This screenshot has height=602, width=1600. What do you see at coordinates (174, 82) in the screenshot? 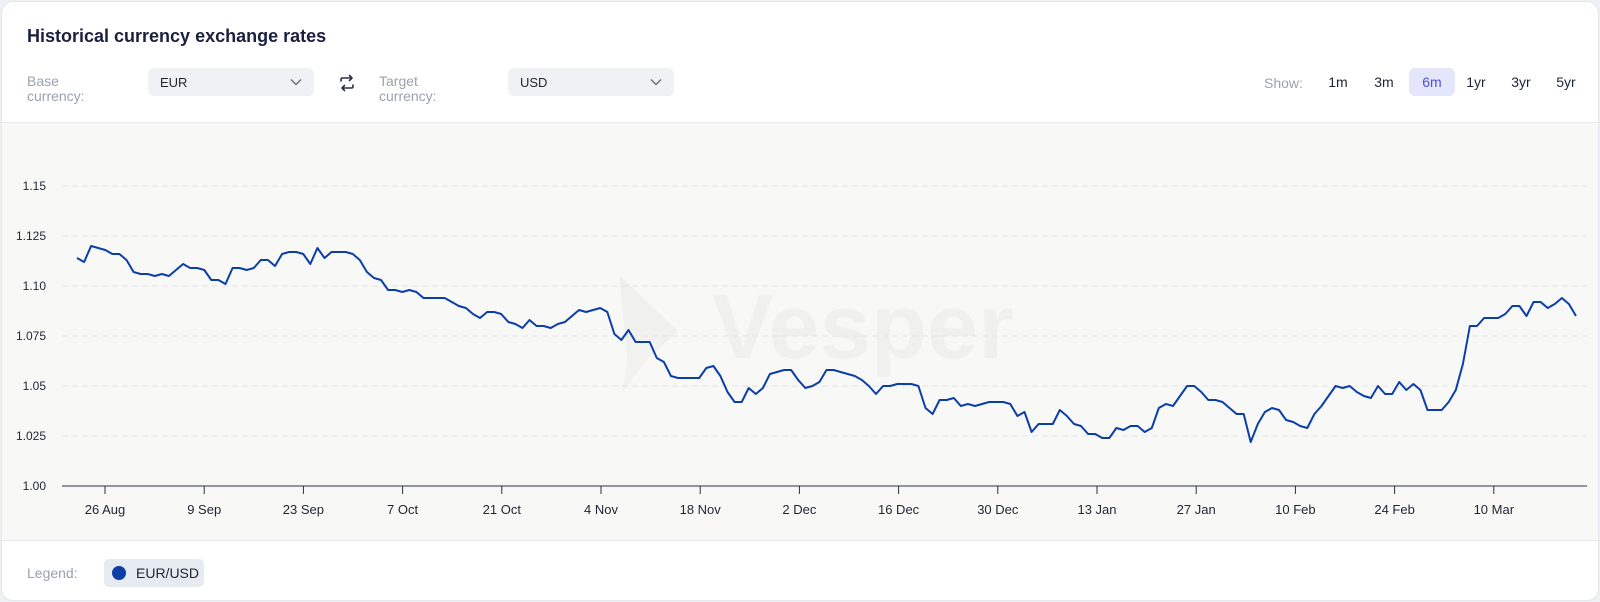
I see `base-currency-value: EUR` at bounding box center [174, 82].